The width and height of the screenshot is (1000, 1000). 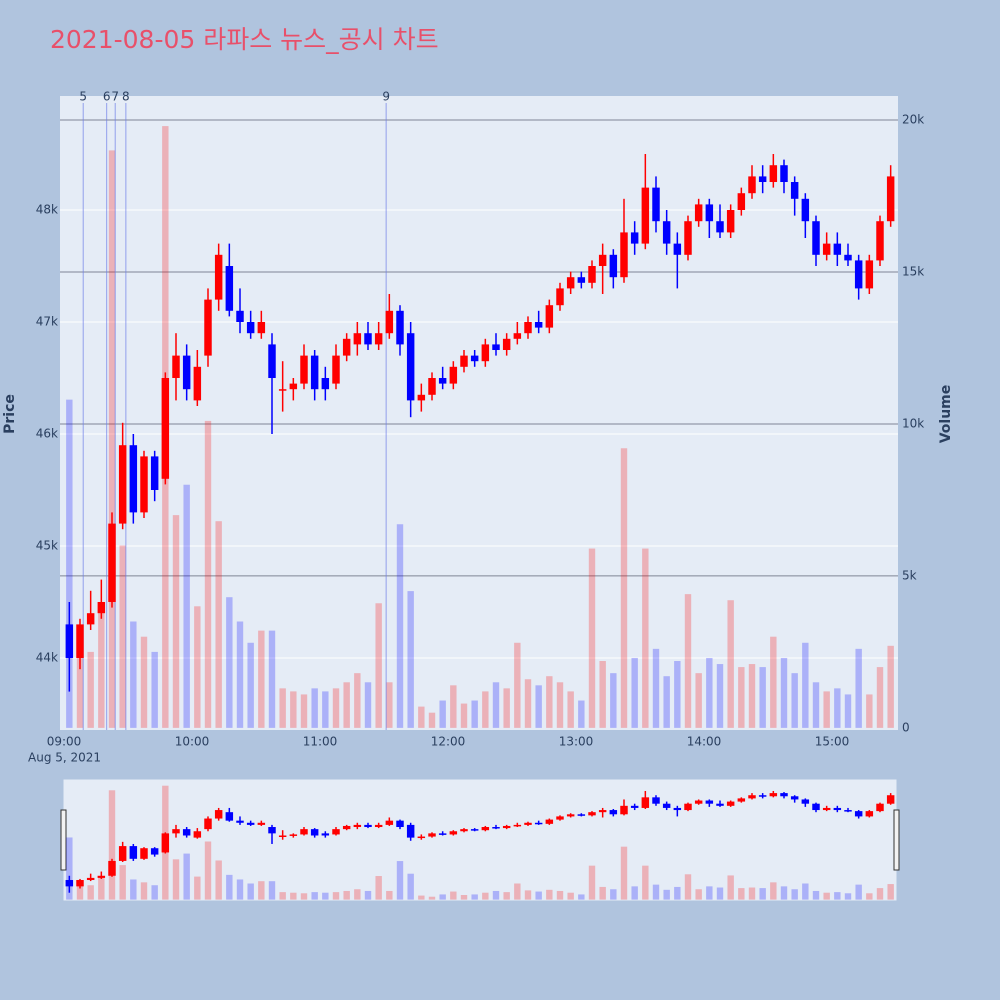 I want to click on event-label: 9, so click(x=386, y=97).